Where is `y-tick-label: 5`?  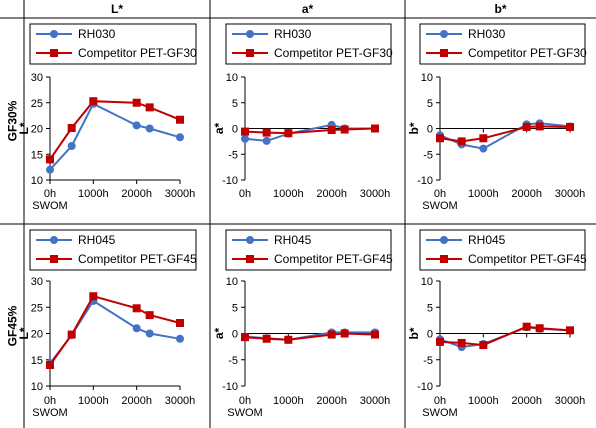
y-tick-label: 5 is located at coordinates (235, 308).